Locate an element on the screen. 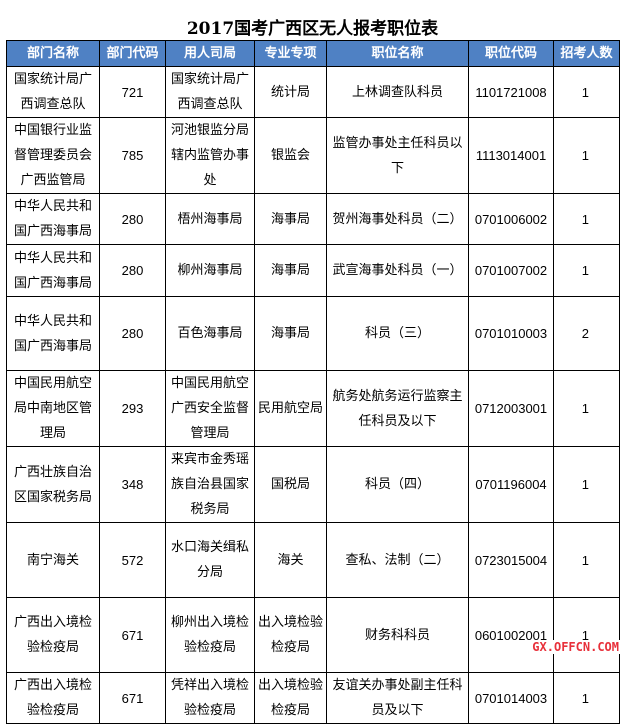  position-code-cell: 0701196004 is located at coordinates (511, 484).